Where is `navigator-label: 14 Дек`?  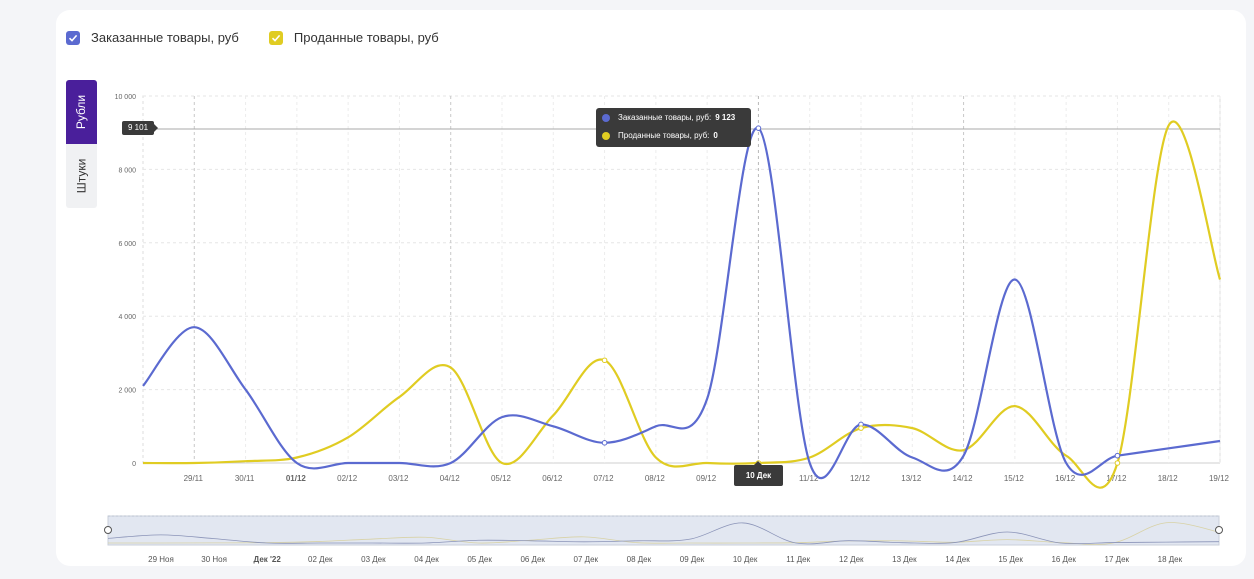 navigator-label: 14 Дек is located at coordinates (957, 559).